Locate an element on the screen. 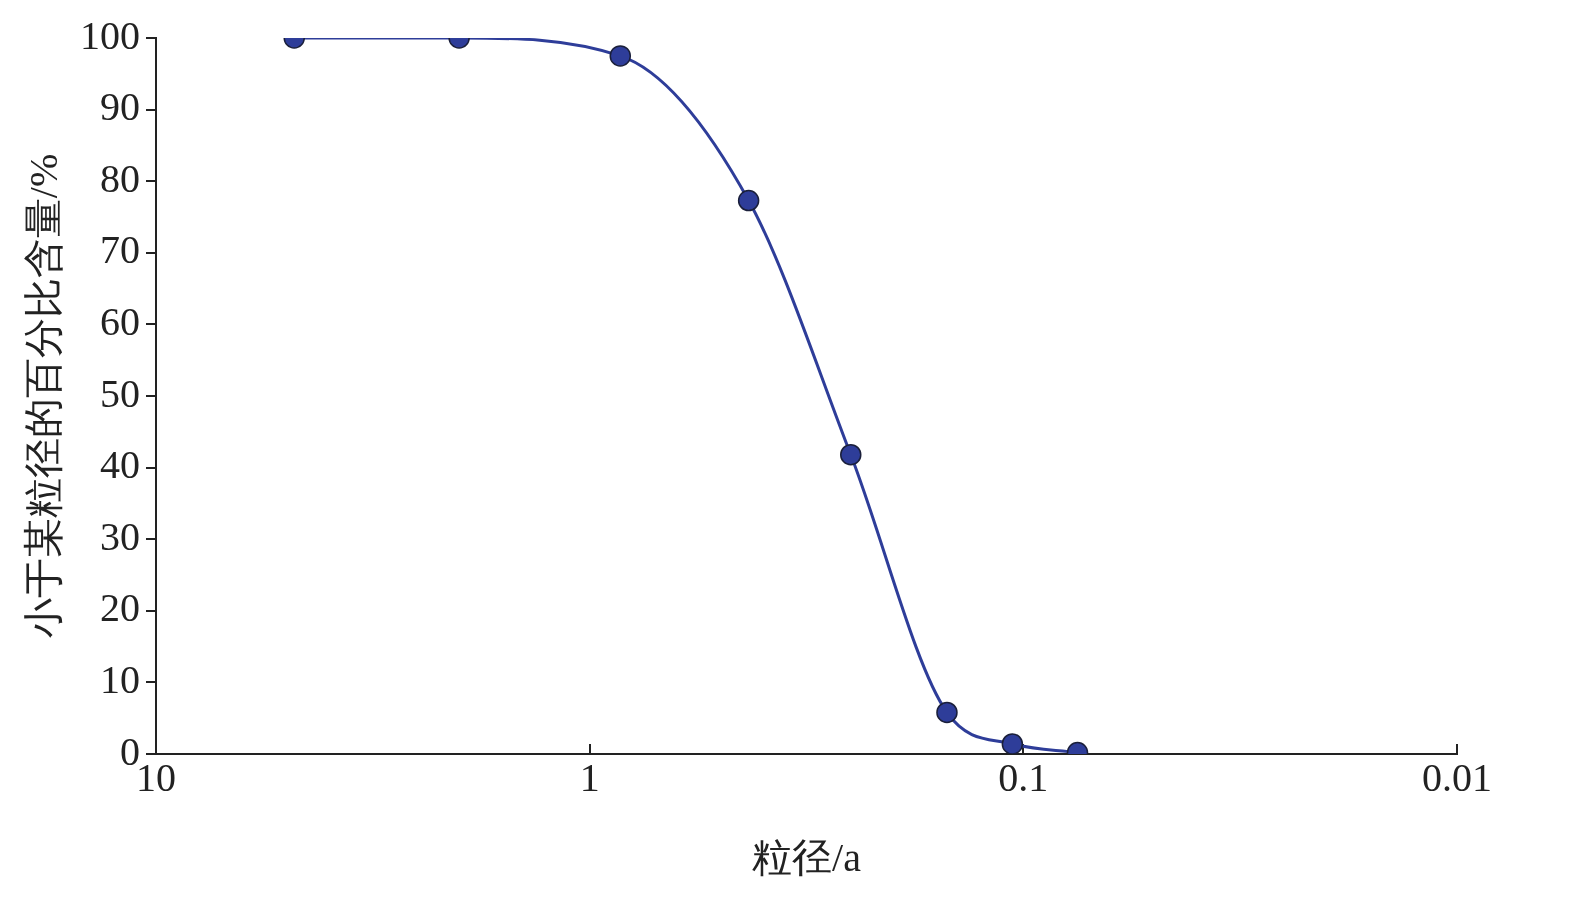 The image size is (1575, 897). y-tick-label: 30 is located at coordinates (120, 536).